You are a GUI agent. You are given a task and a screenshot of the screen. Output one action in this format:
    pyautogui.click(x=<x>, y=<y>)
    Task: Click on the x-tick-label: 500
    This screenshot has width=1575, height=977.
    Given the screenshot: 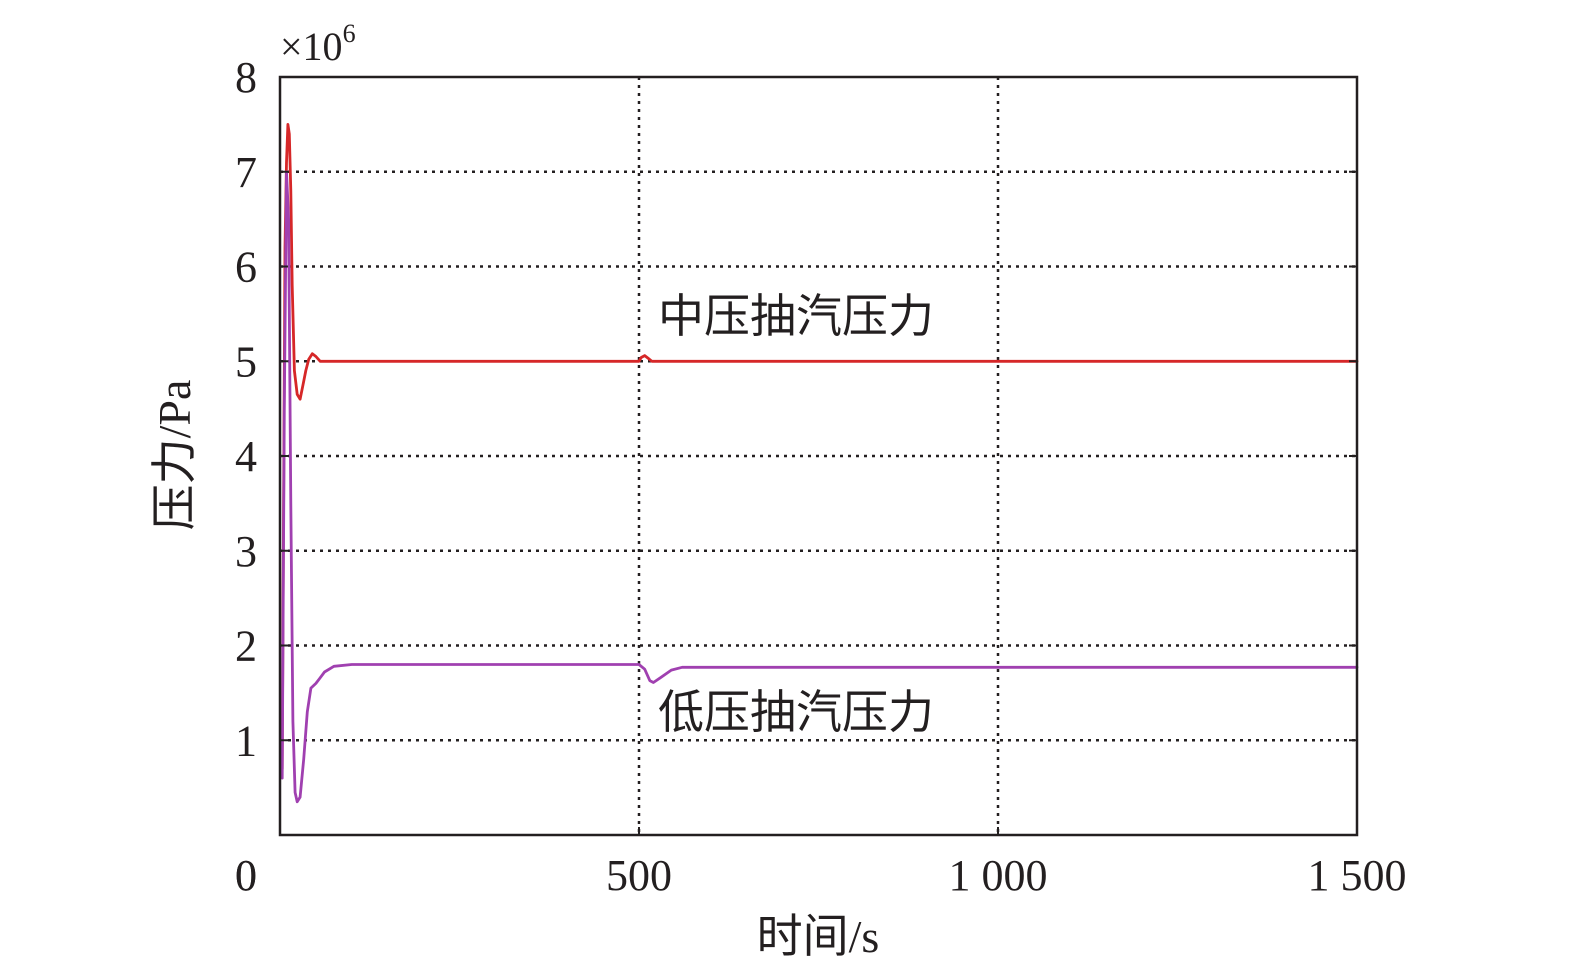 What is the action you would take?
    pyautogui.click(x=639, y=875)
    